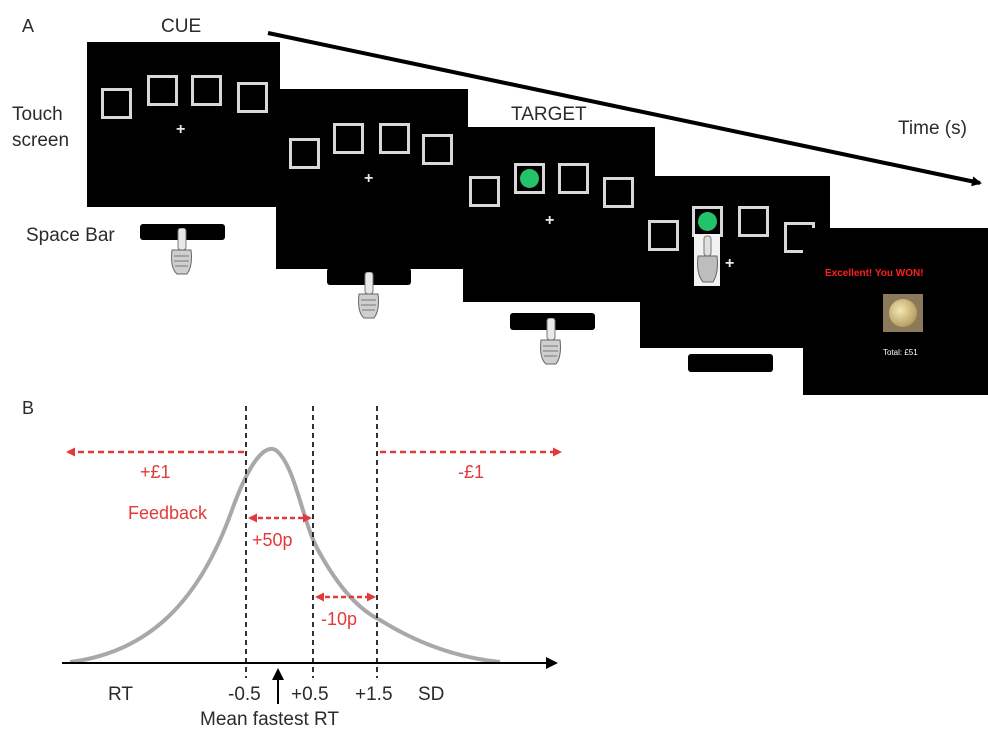 The width and height of the screenshot is (988, 736). Describe the element at coordinates (730, 363) in the screenshot. I see `space-bar` at that location.